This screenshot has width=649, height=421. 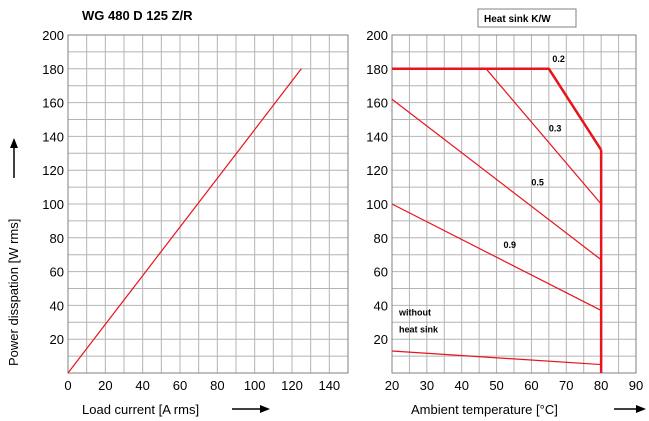 What do you see at coordinates (53, 69) in the screenshot?
I see `left-y-tick-label: 180` at bounding box center [53, 69].